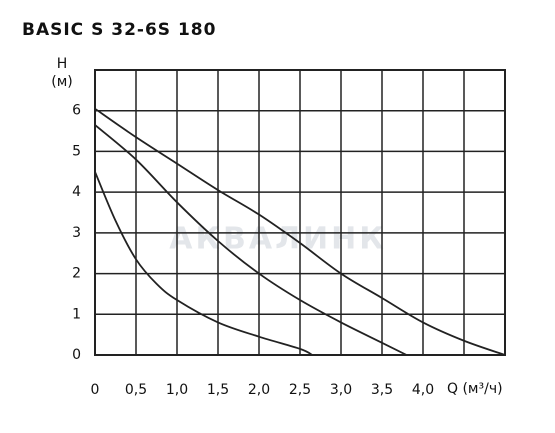 This screenshot has width=555, height=433. I want to click on chart-title: BASIC S 32-6S 180, so click(119, 30).